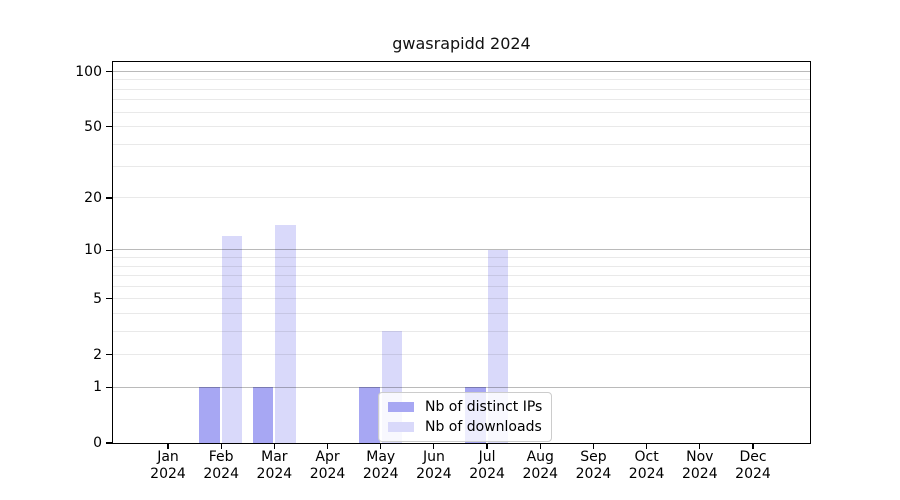  Describe the element at coordinates (487, 465) in the screenshot. I see `x-tick-label: Jul 2024` at that location.